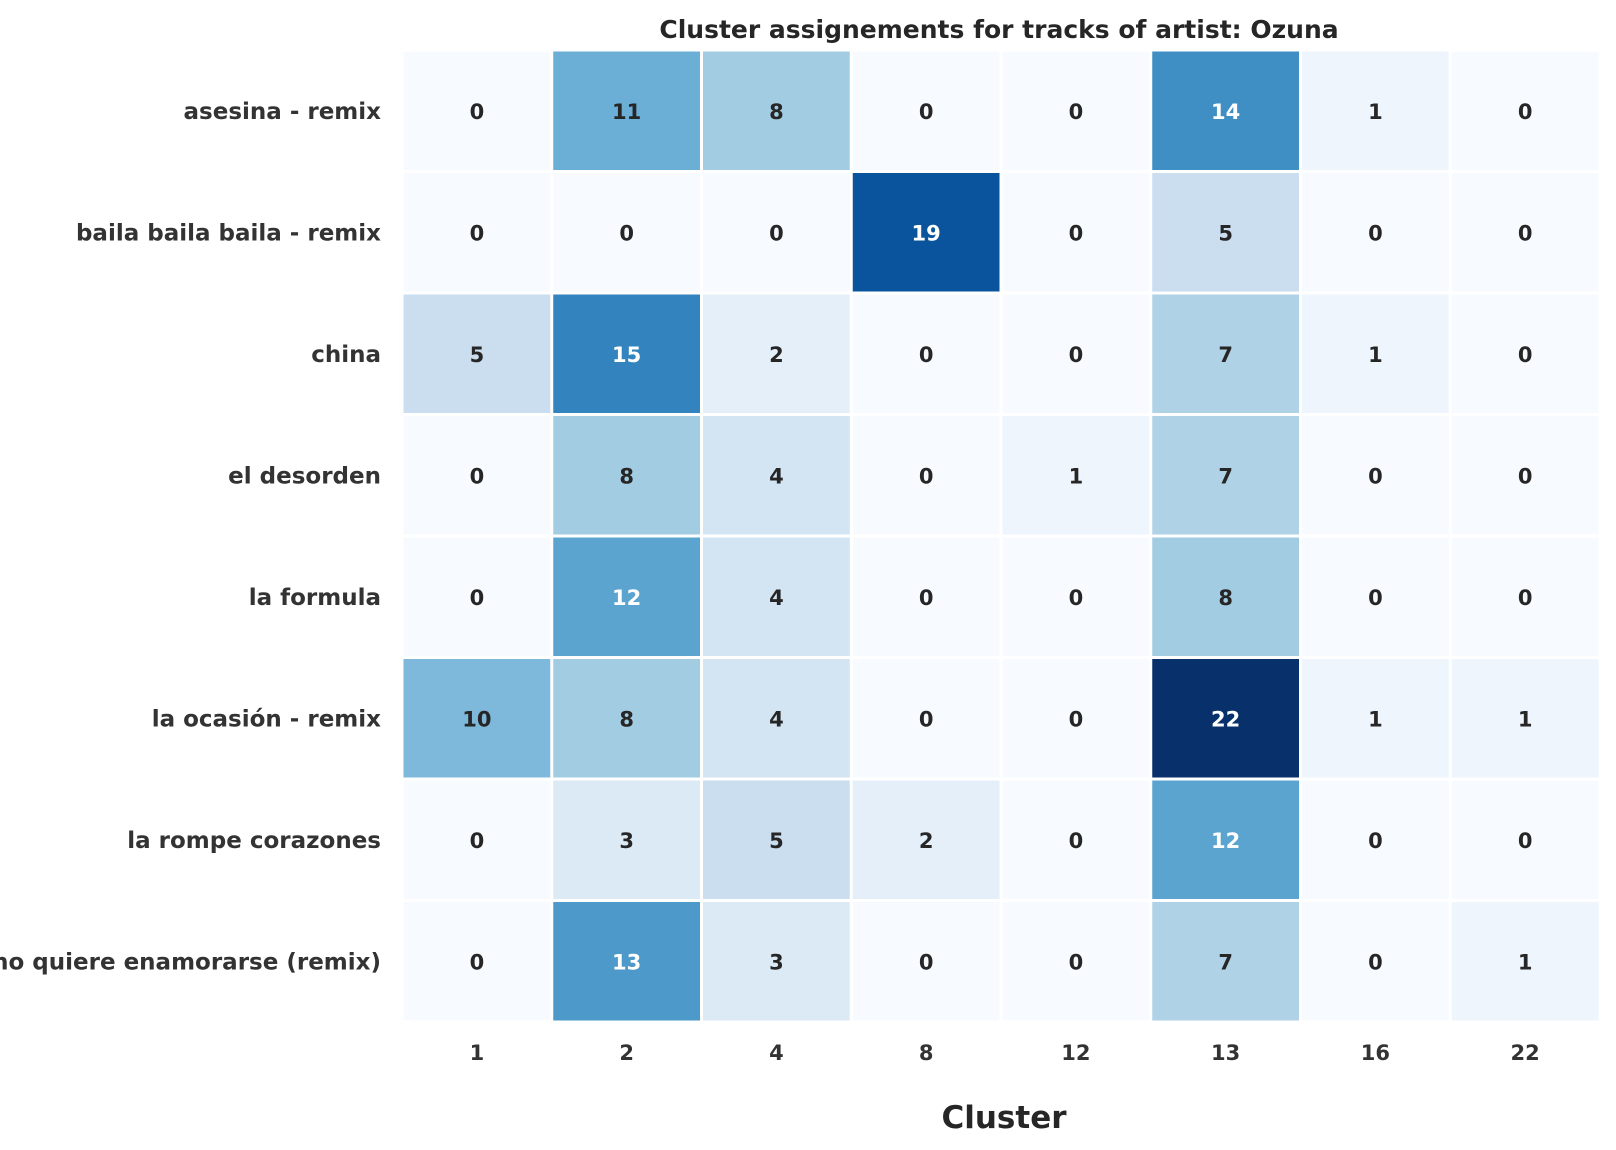  What do you see at coordinates (190, 962) in the screenshot?
I see `y-tick-label: no quiere enamorarse (remix)` at bounding box center [190, 962].